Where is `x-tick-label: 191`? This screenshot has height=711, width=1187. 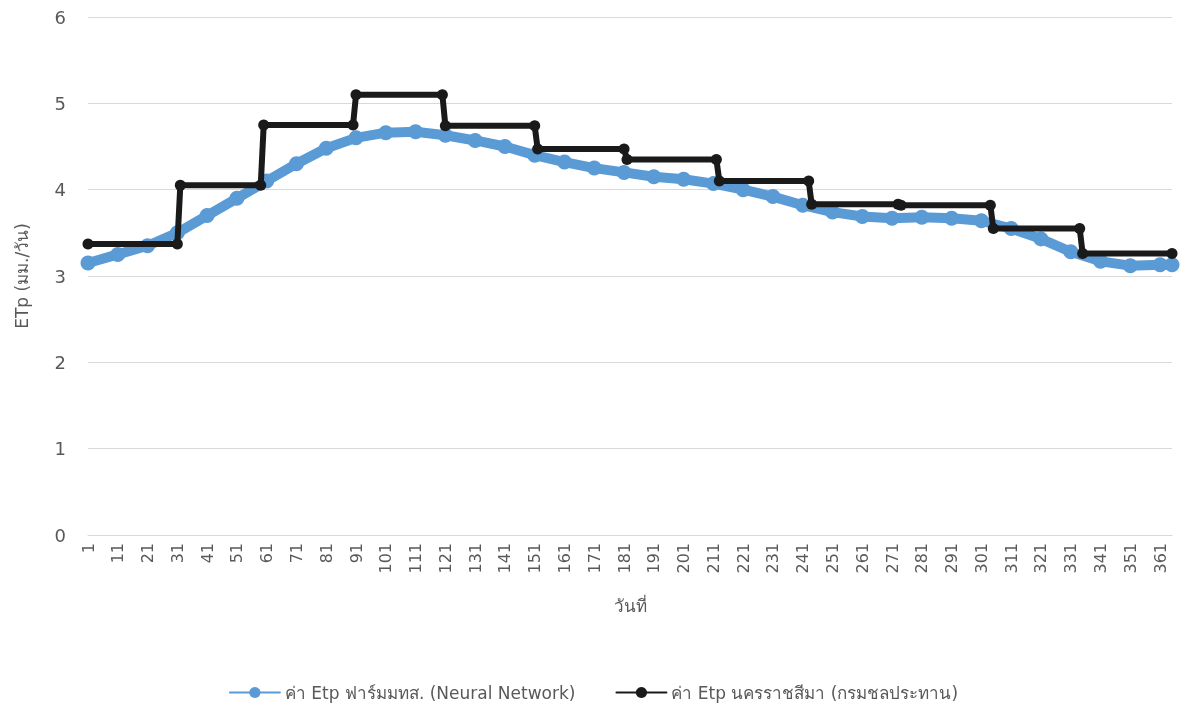
x-tick-label: 191 is located at coordinates (654, 558).